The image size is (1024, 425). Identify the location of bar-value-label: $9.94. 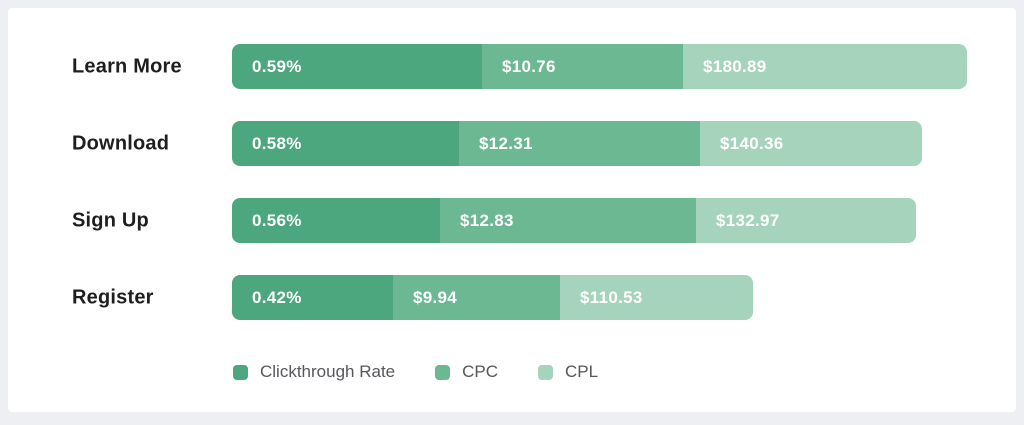
(435, 297).